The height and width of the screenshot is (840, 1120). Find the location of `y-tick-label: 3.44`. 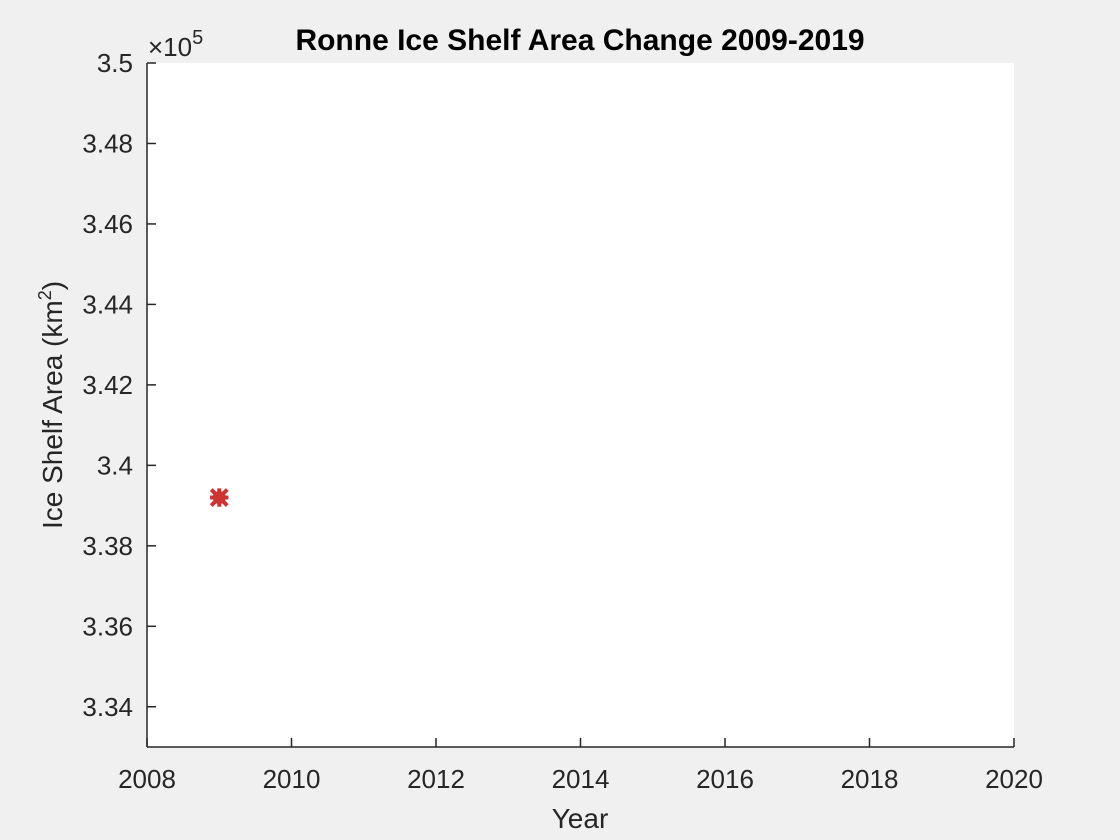

y-tick-label: 3.44 is located at coordinates (107, 304).